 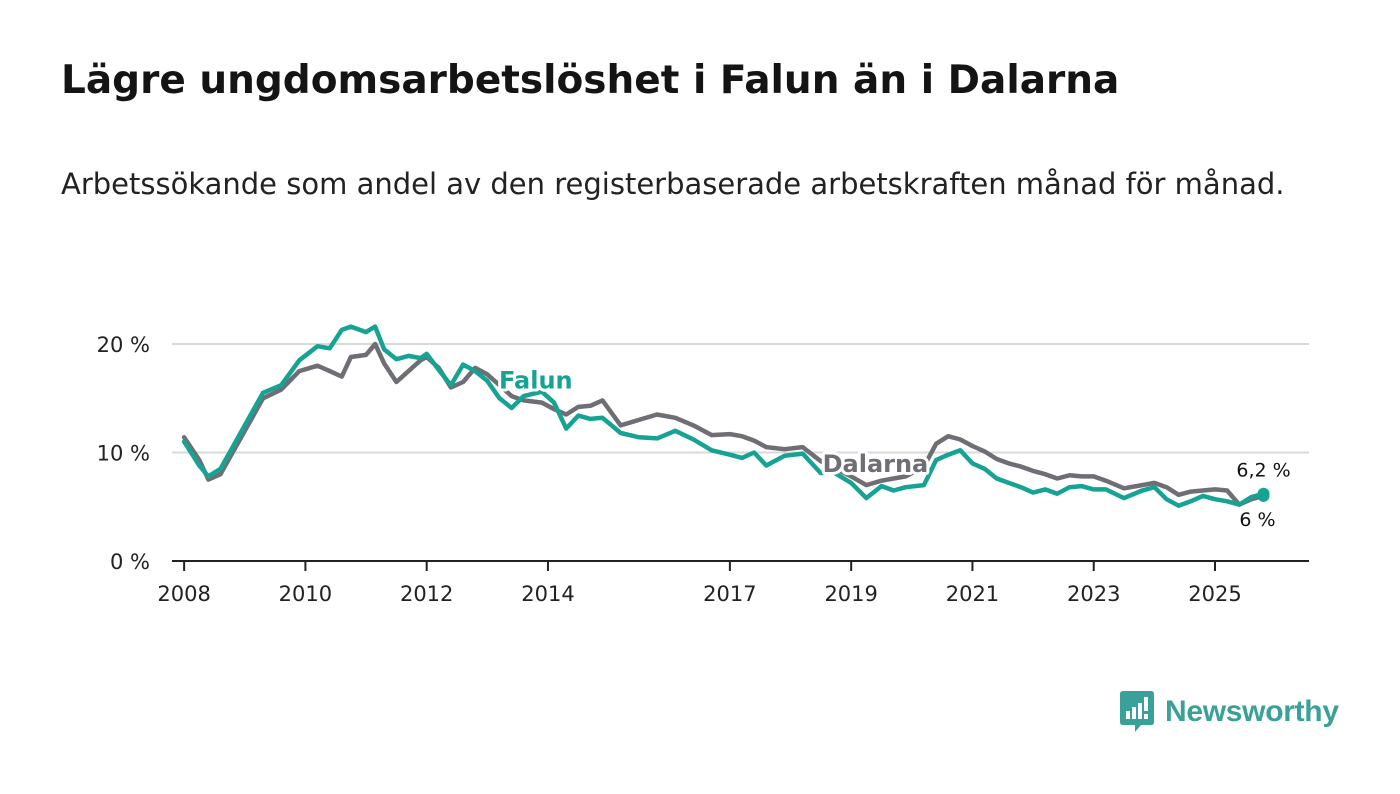 What do you see at coordinates (305, 594) in the screenshot?
I see `x-tick-label: 2010` at bounding box center [305, 594].